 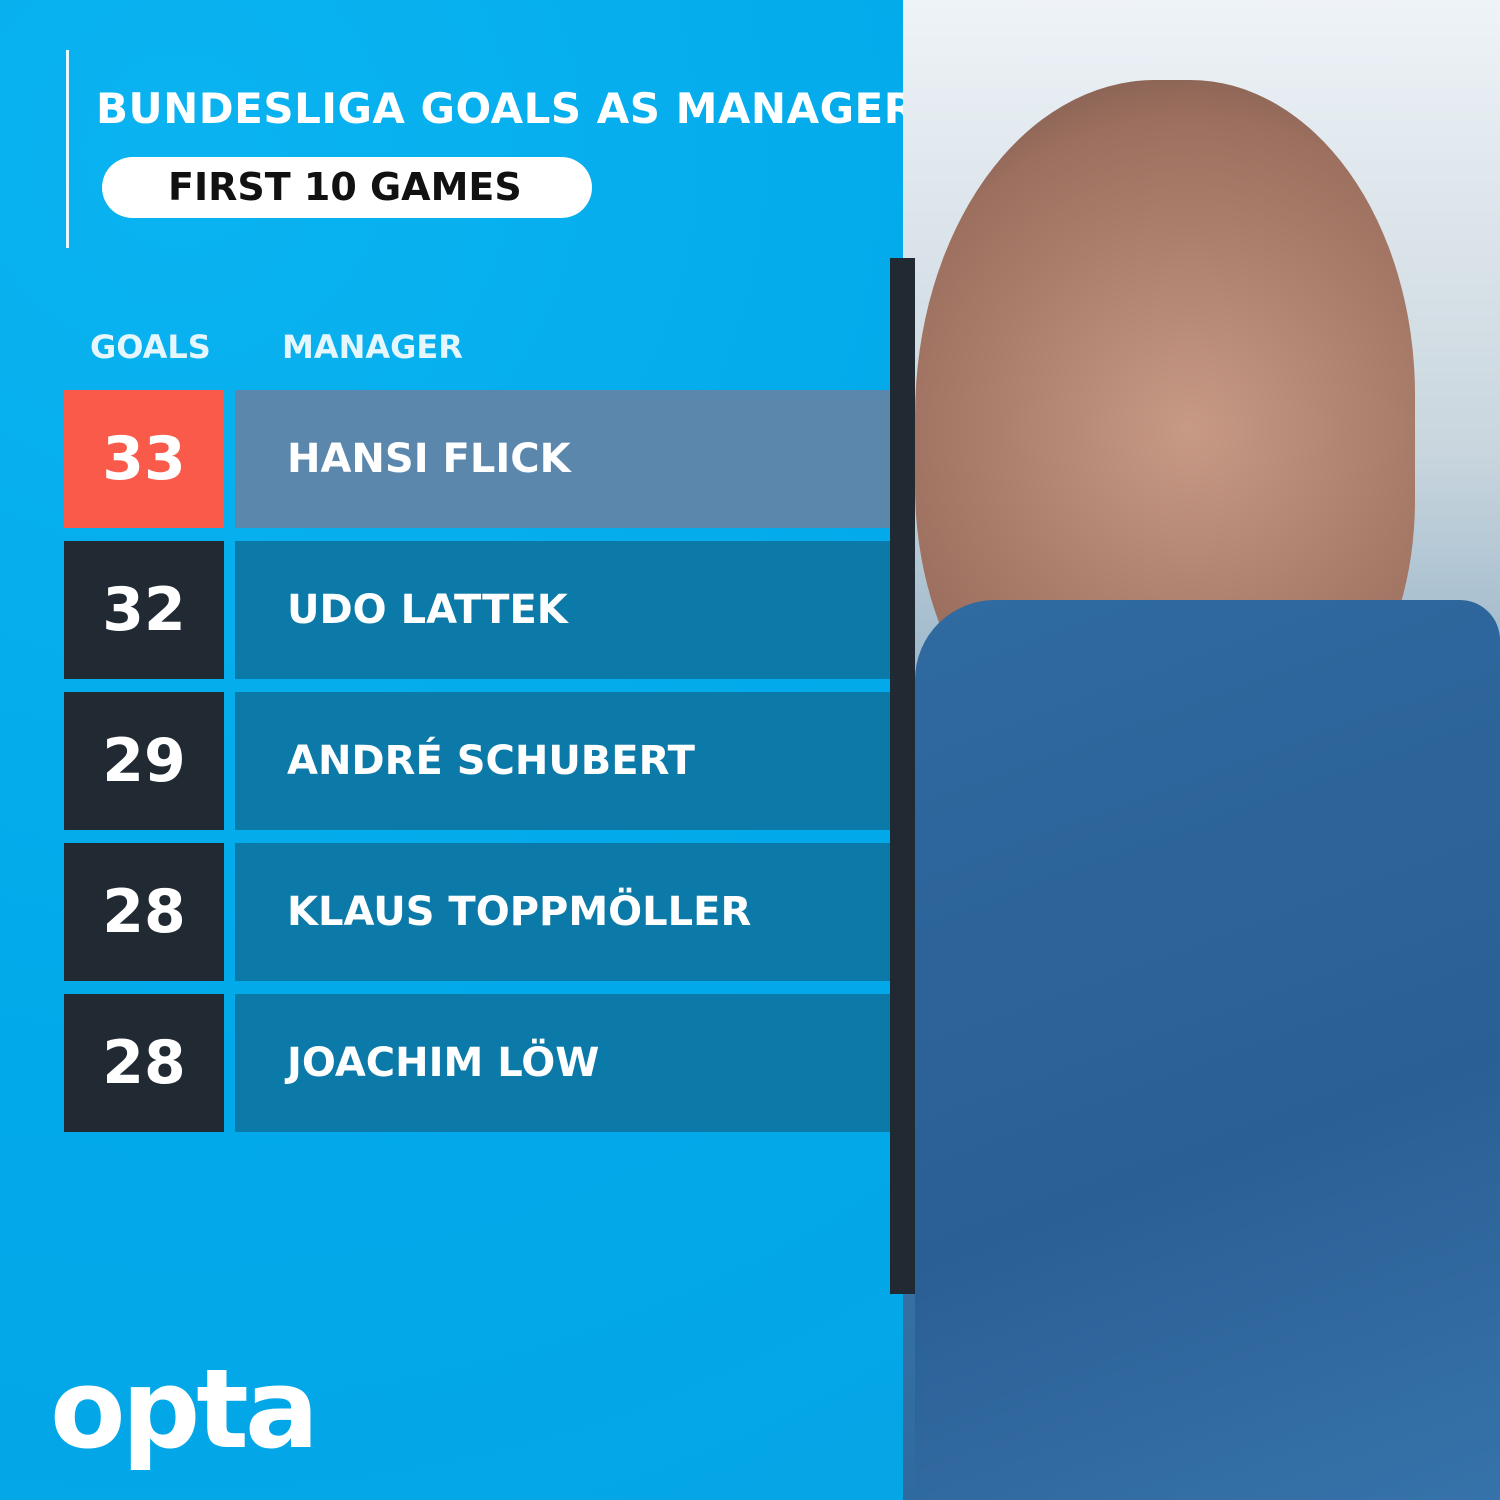 What do you see at coordinates (506, 108) in the screenshot?
I see `chart-title: BUNDESLIGA GOALS AS MANAGER` at bounding box center [506, 108].